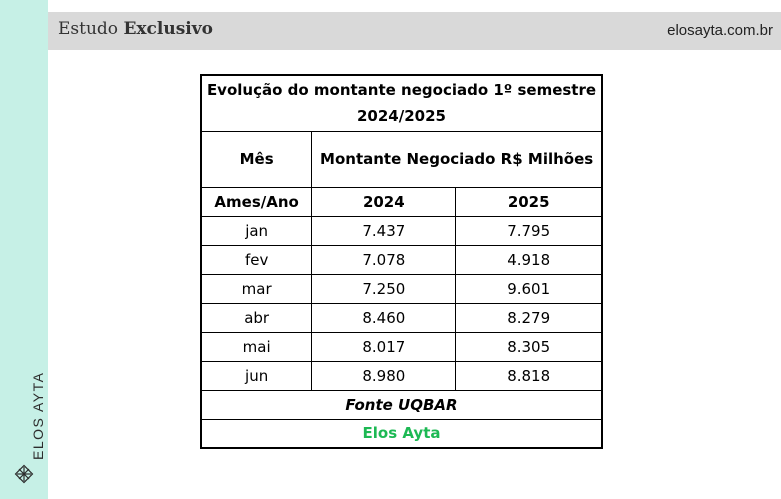  What do you see at coordinates (88, 29) in the screenshot?
I see `title-prefix: Estudo` at bounding box center [88, 29].